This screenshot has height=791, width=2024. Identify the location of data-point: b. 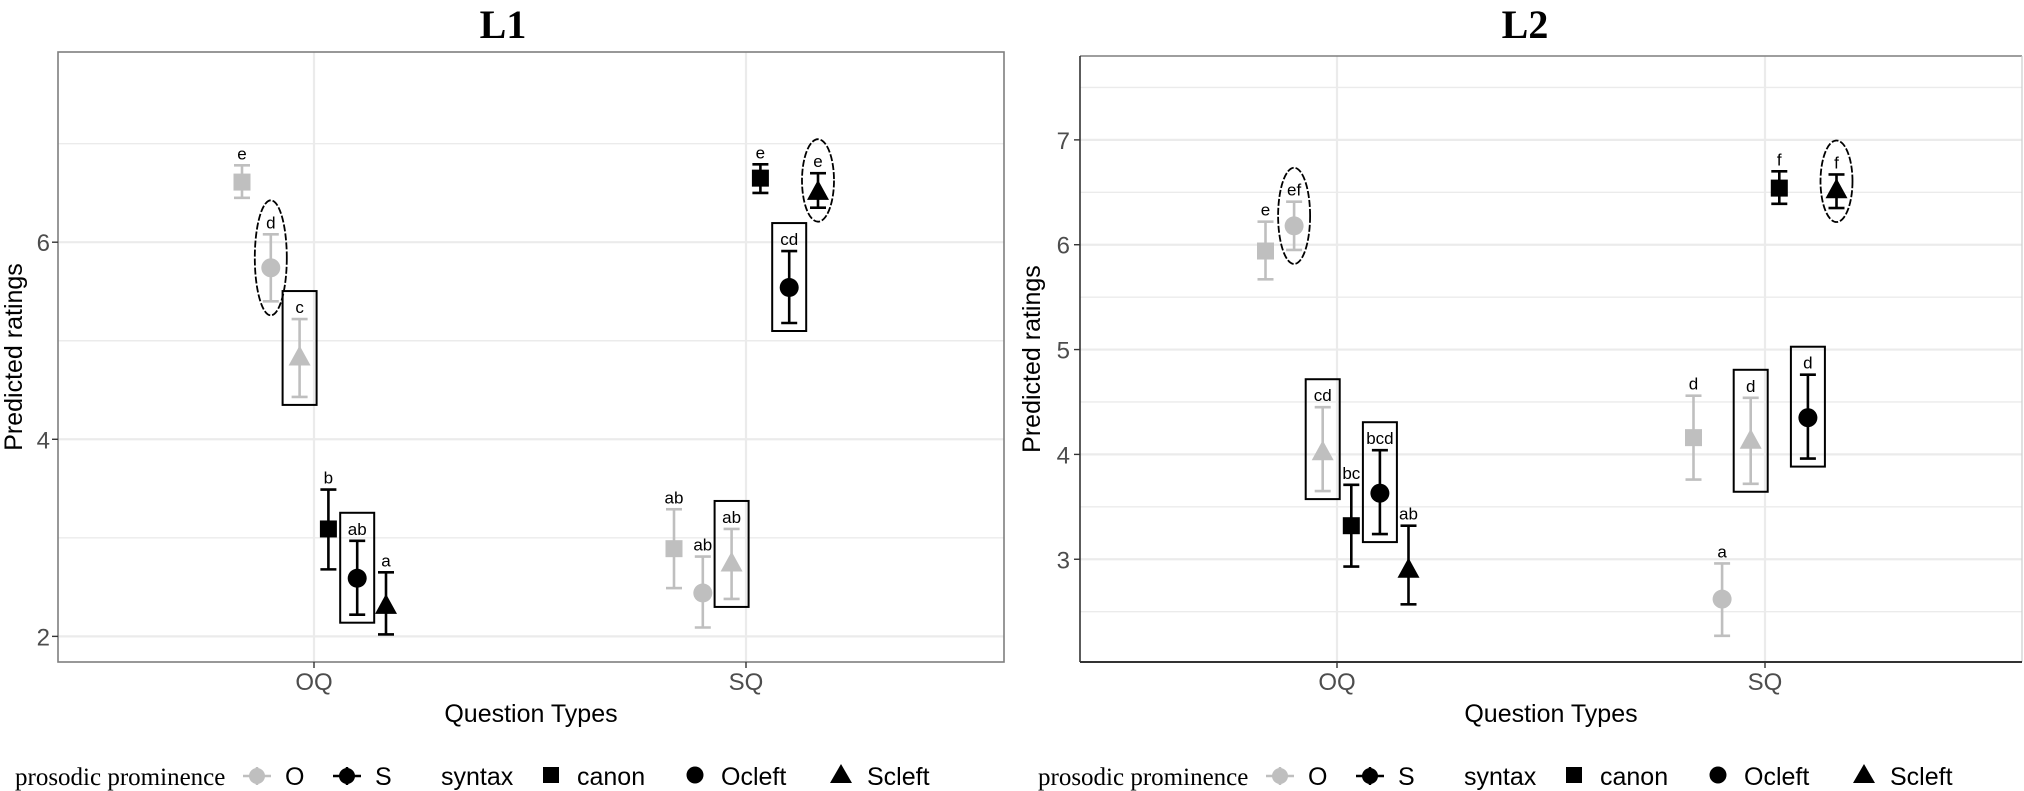
(328, 520).